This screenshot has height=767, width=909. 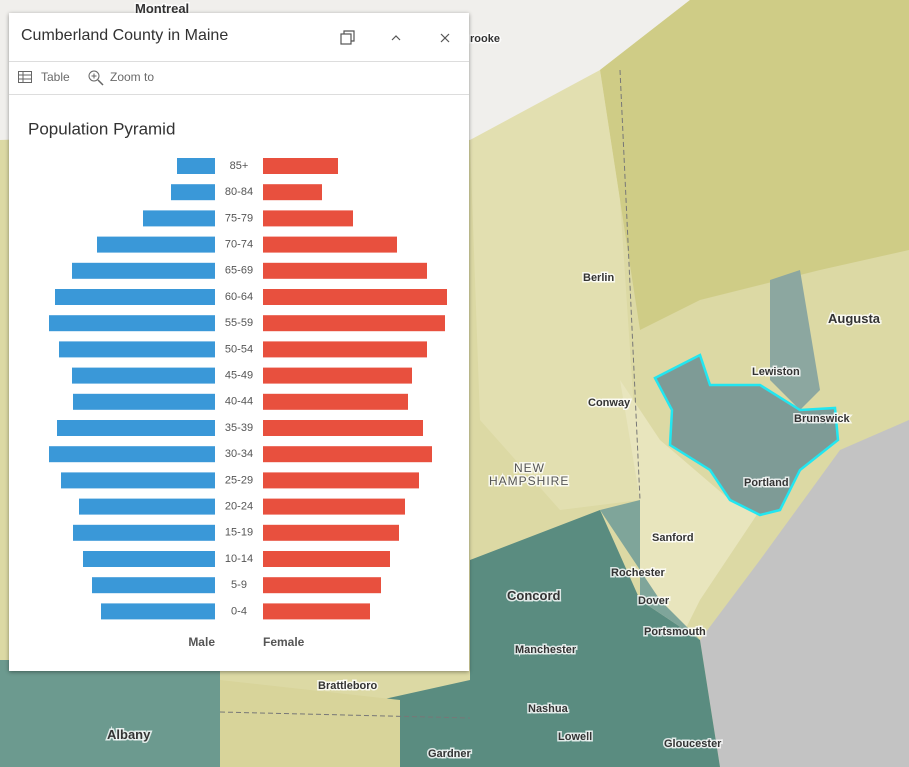 What do you see at coordinates (239, 402) in the screenshot?
I see `age-label: 40-44` at bounding box center [239, 402].